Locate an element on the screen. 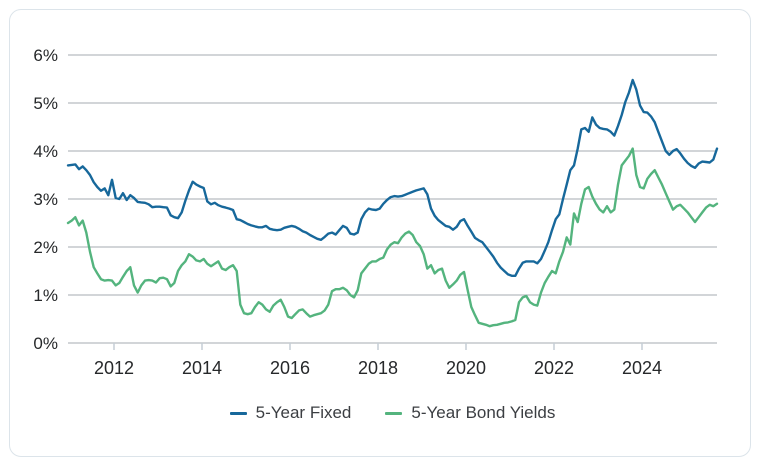 The height and width of the screenshot is (467, 760). y-axis-tick-label: 2% is located at coordinates (45, 247).